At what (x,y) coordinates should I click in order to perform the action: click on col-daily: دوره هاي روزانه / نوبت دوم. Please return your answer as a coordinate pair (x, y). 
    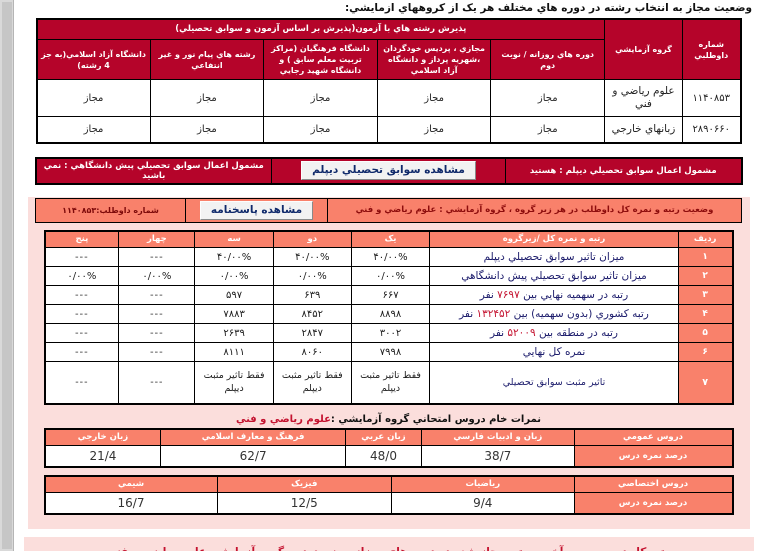
    Looking at the image, I should click on (547, 59).